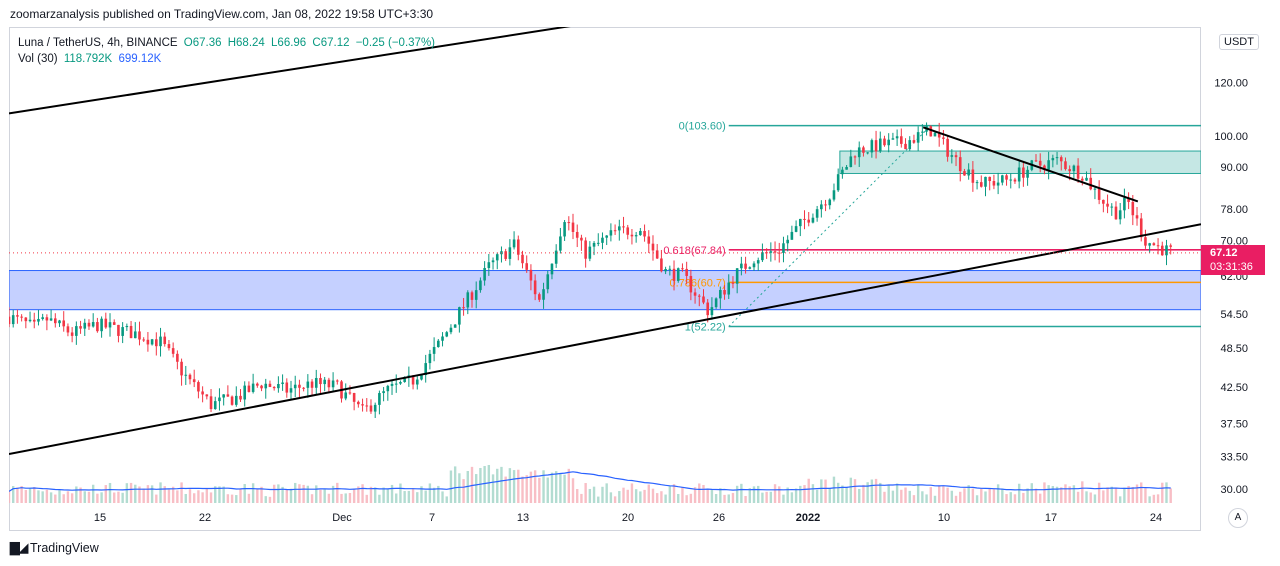  Describe the element at coordinates (1233, 260) in the screenshot. I see `last-price-tag: 67.12 03:31:36` at that location.